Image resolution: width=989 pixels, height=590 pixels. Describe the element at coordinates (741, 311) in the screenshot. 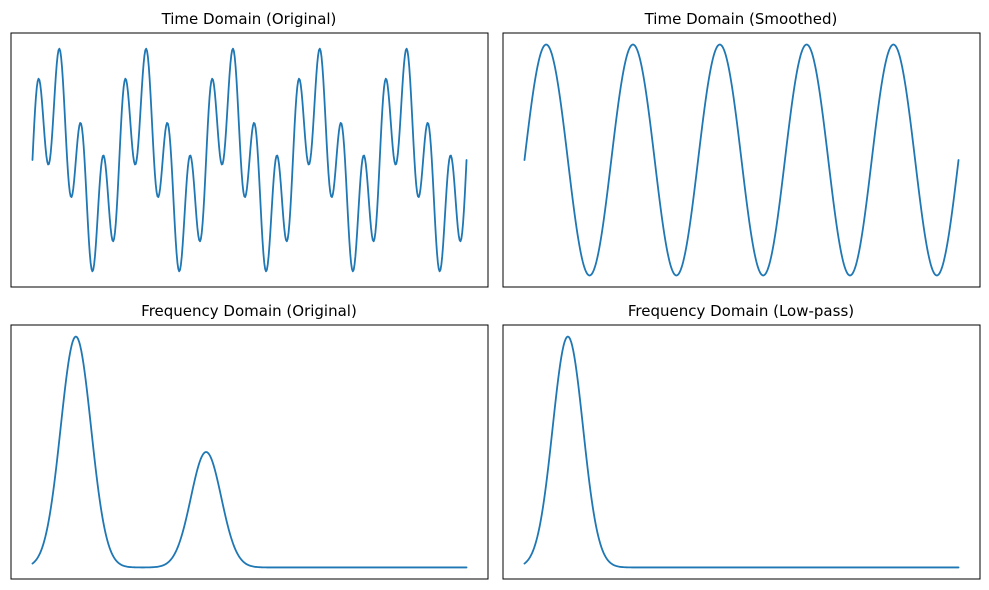

I see `panel-title: Frequency Domain (Low-pass)` at that location.